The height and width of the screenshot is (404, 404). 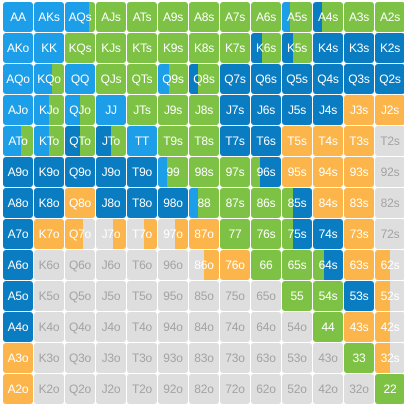 What do you see at coordinates (266, 110) in the screenshot?
I see `hand-cell-J6s: J6s` at bounding box center [266, 110].